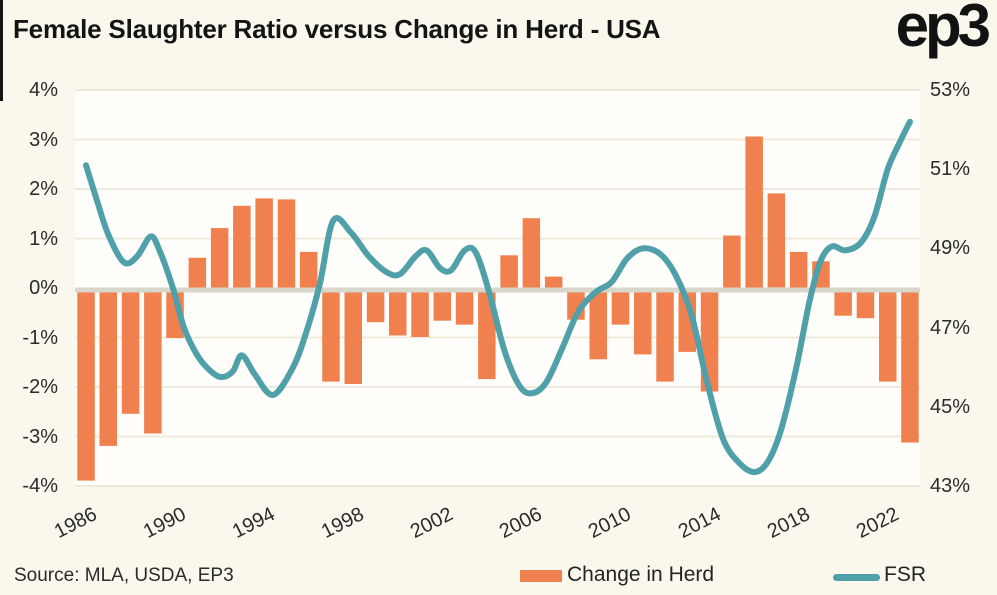  I want to click on bar-1989, so click(153, 363).